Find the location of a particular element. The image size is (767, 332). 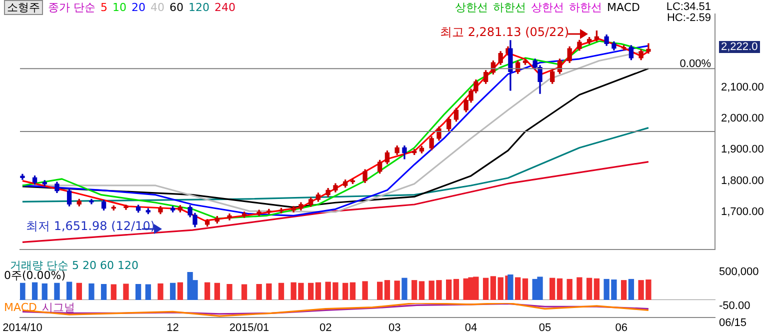

annotation: 0.00% is located at coordinates (695, 64).